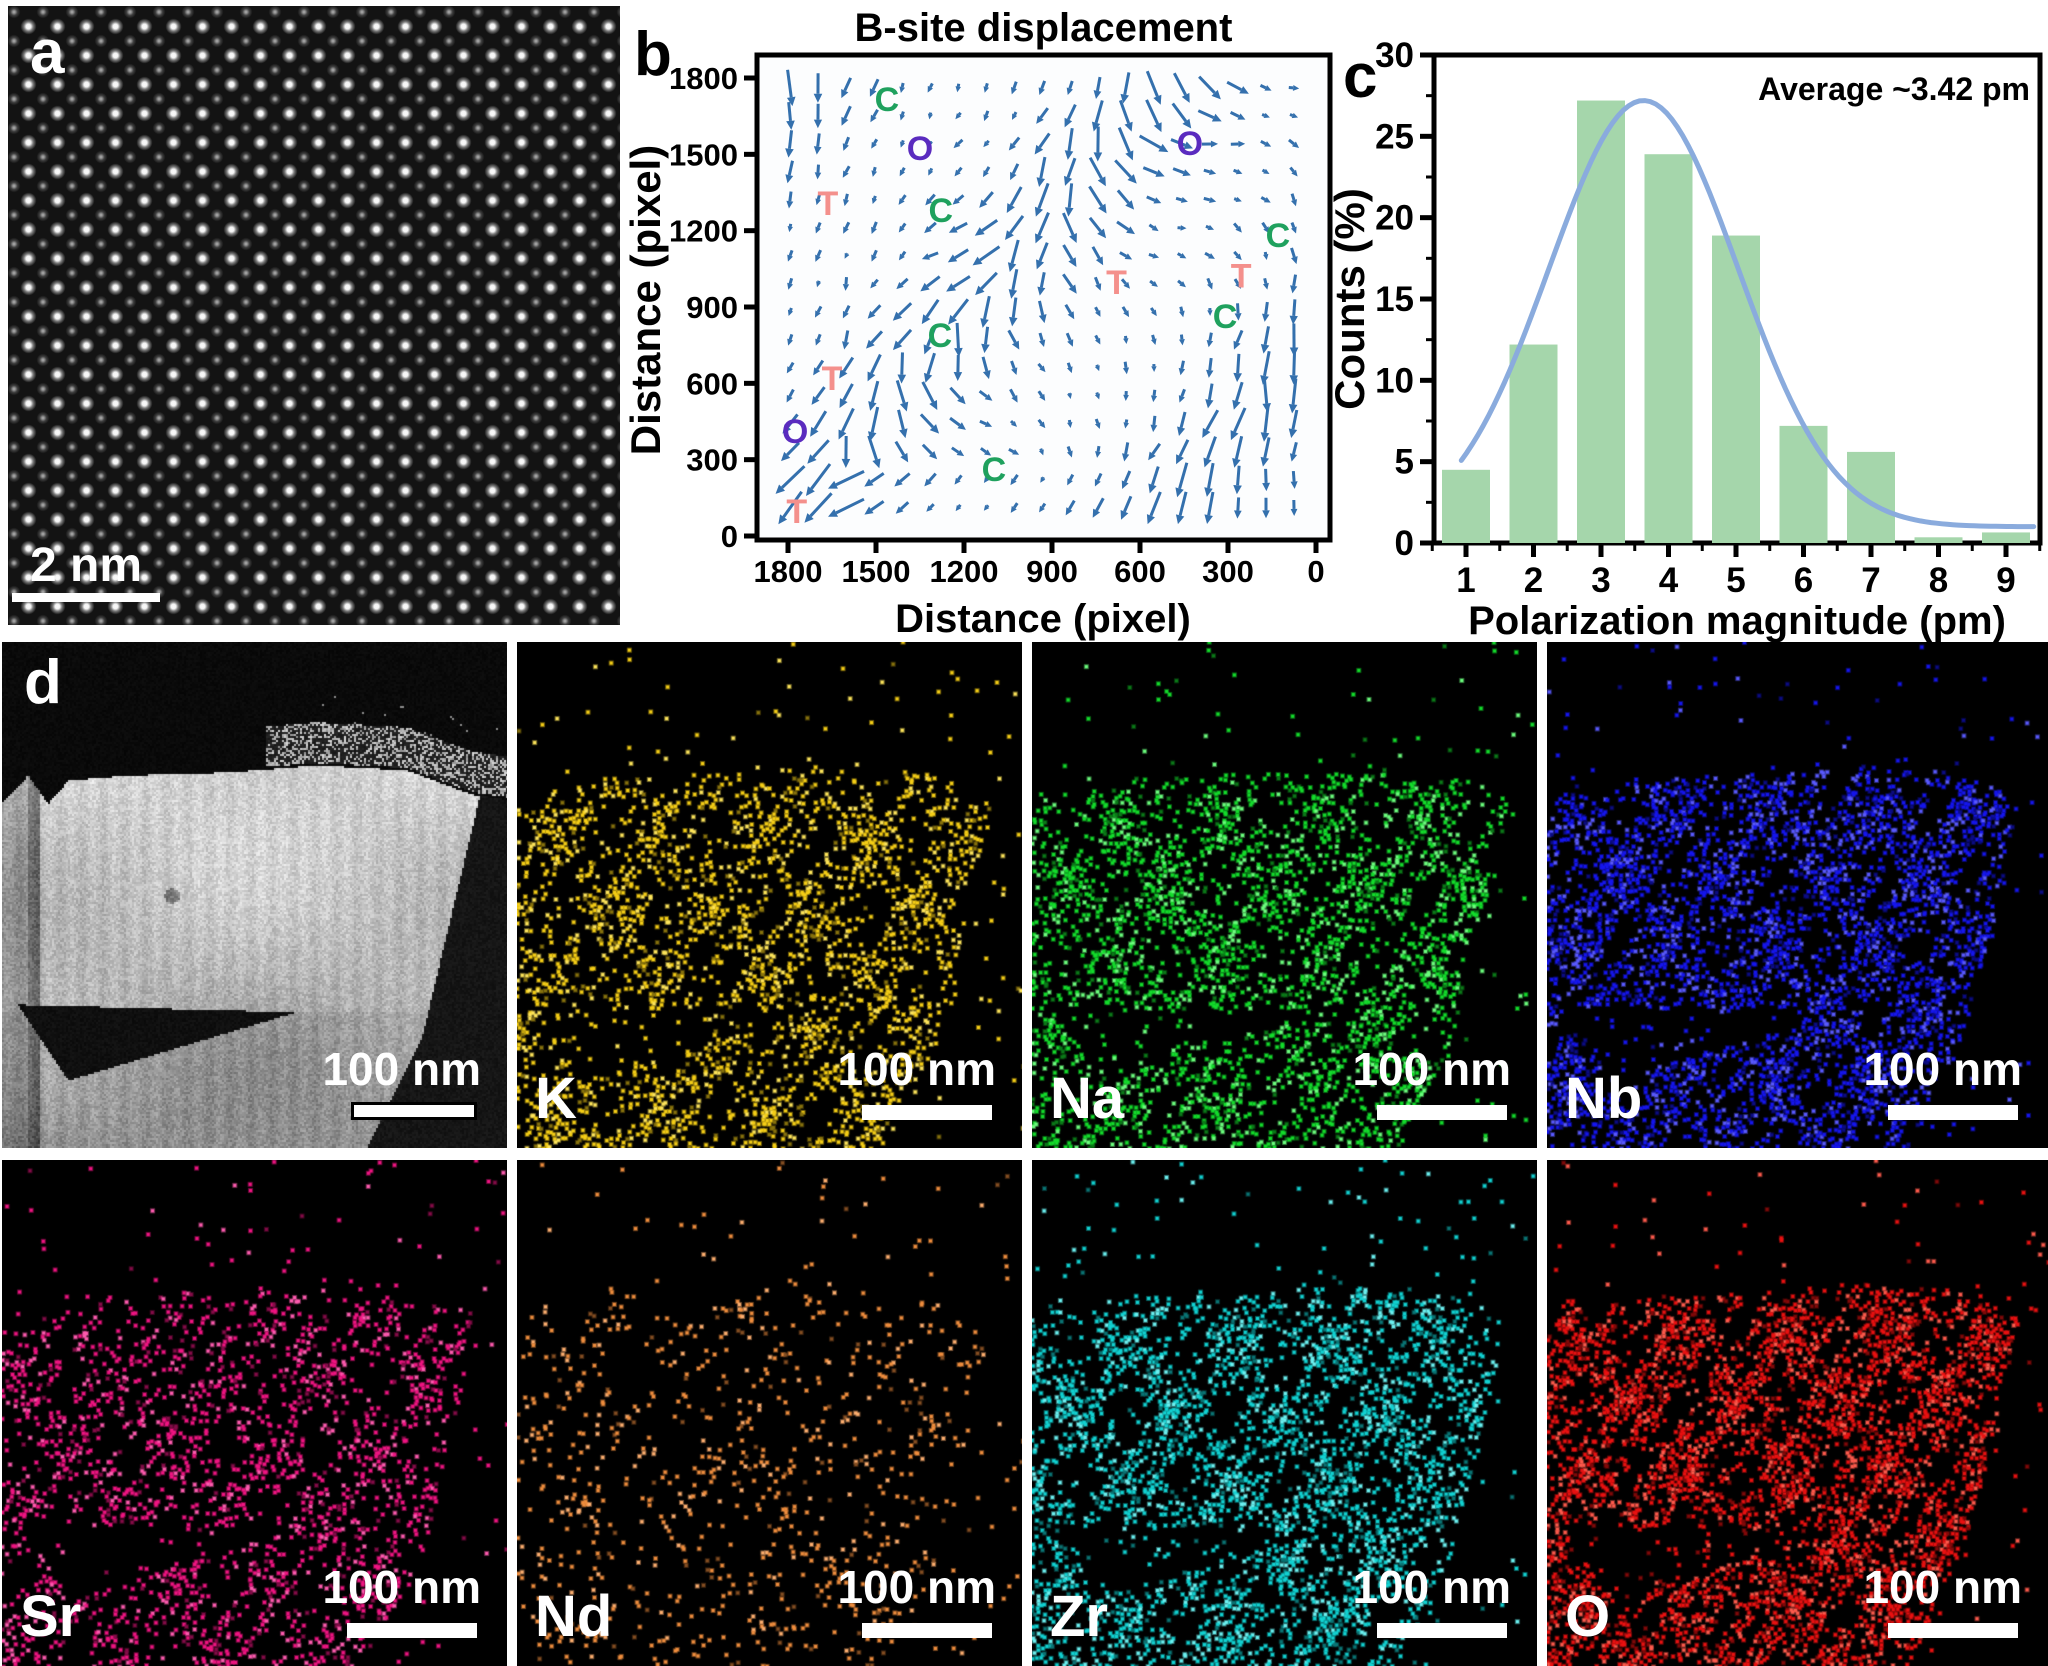 The height and width of the screenshot is (1666, 2048). Describe the element at coordinates (1360, 76) in the screenshot. I see `panel-letter-c: c` at that location.